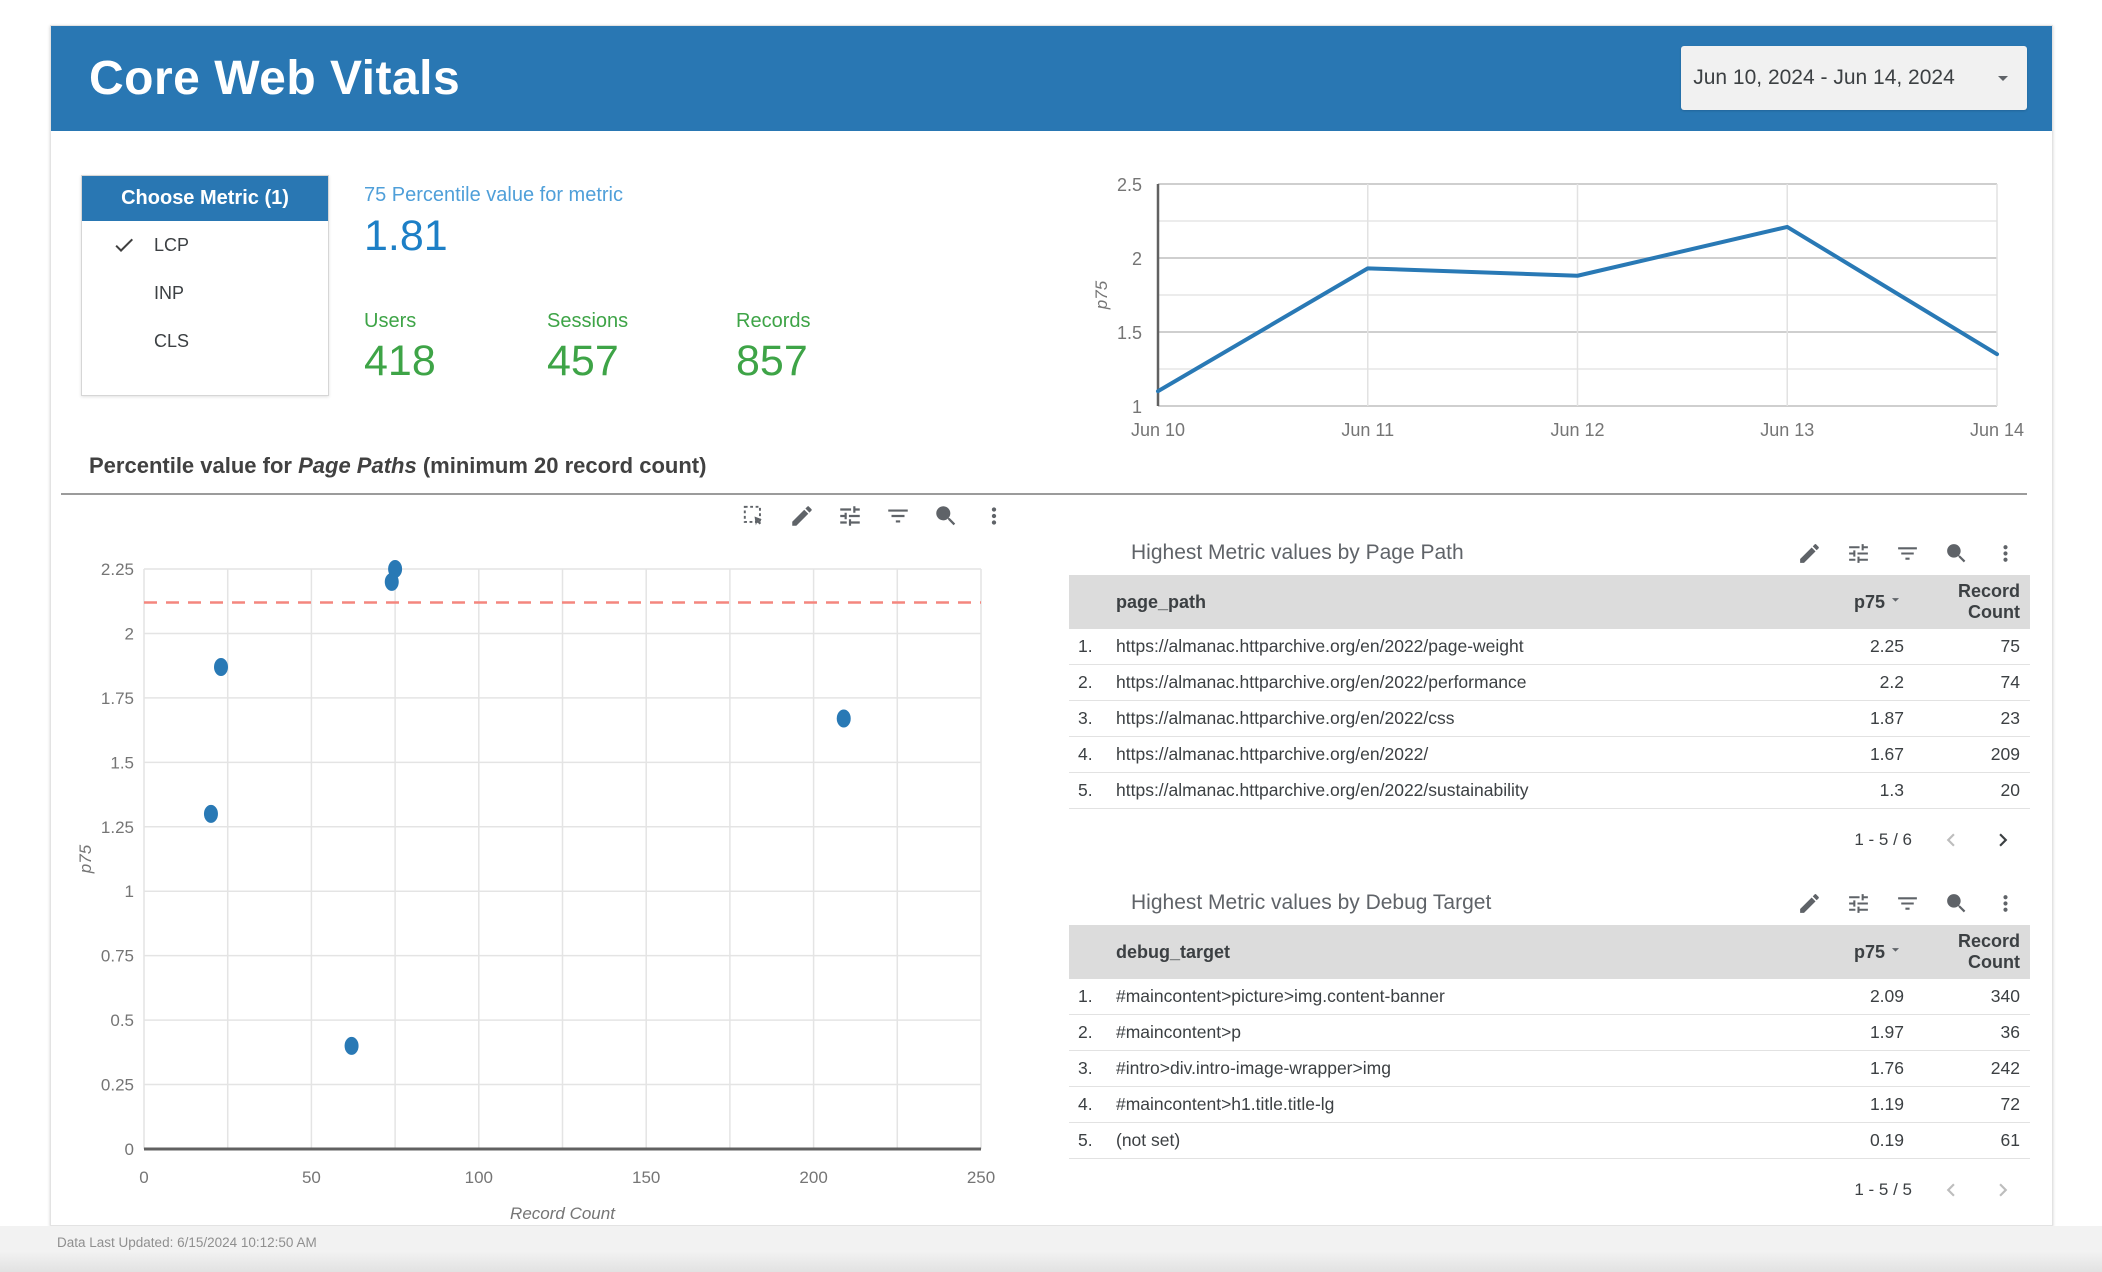 This screenshot has width=2102, height=1272. Describe the element at coordinates (874, 516) in the screenshot. I see `scatter-chart-toolbar` at that location.